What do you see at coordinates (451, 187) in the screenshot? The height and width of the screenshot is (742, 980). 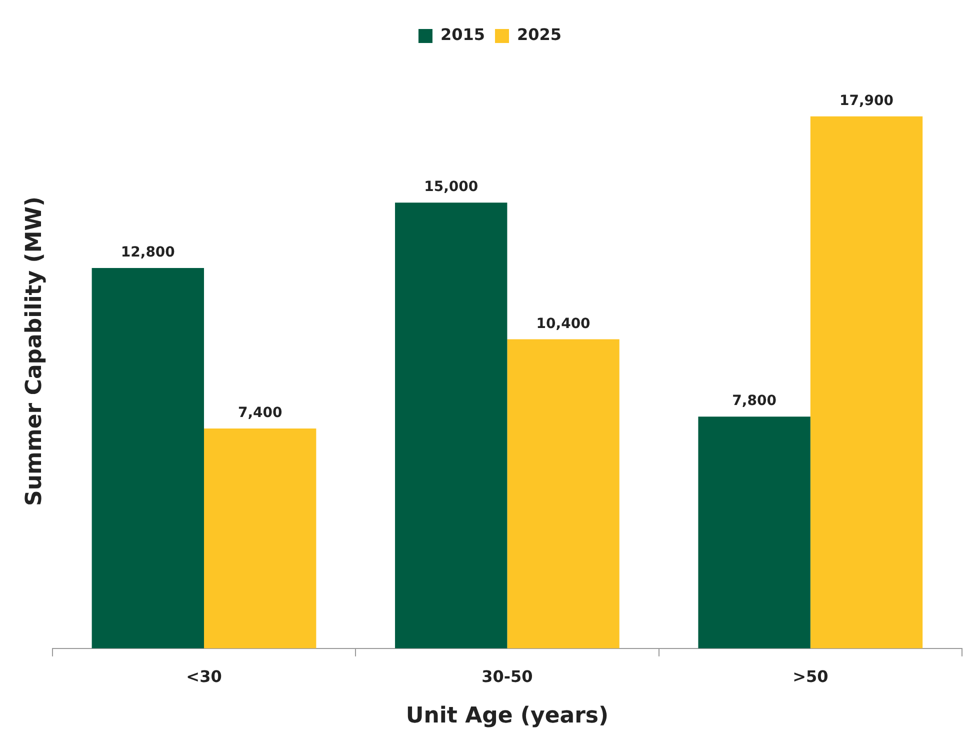 I see `data-label: 15,000` at bounding box center [451, 187].